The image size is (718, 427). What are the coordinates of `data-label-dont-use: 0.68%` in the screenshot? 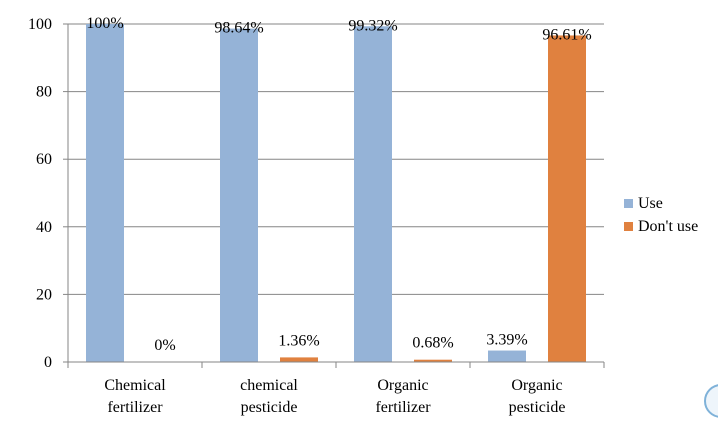 It's located at (432, 343).